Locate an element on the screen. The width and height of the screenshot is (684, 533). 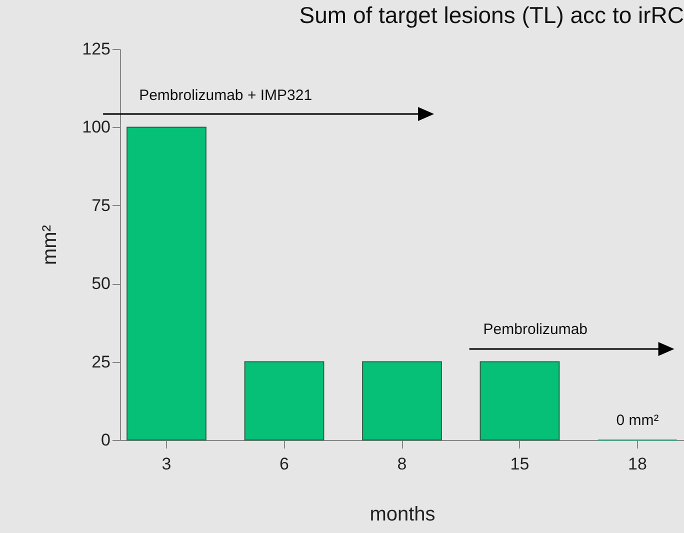
y-tick-label: 100 is located at coordinates (96, 127).